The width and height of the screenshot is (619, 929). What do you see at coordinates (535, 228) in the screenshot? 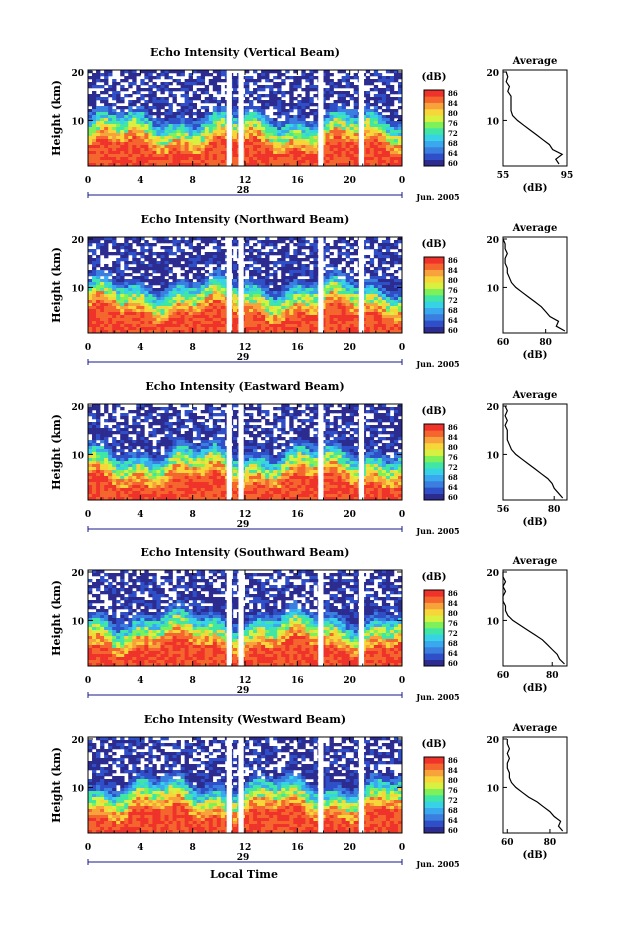
I see `average-title: Average` at bounding box center [535, 228].